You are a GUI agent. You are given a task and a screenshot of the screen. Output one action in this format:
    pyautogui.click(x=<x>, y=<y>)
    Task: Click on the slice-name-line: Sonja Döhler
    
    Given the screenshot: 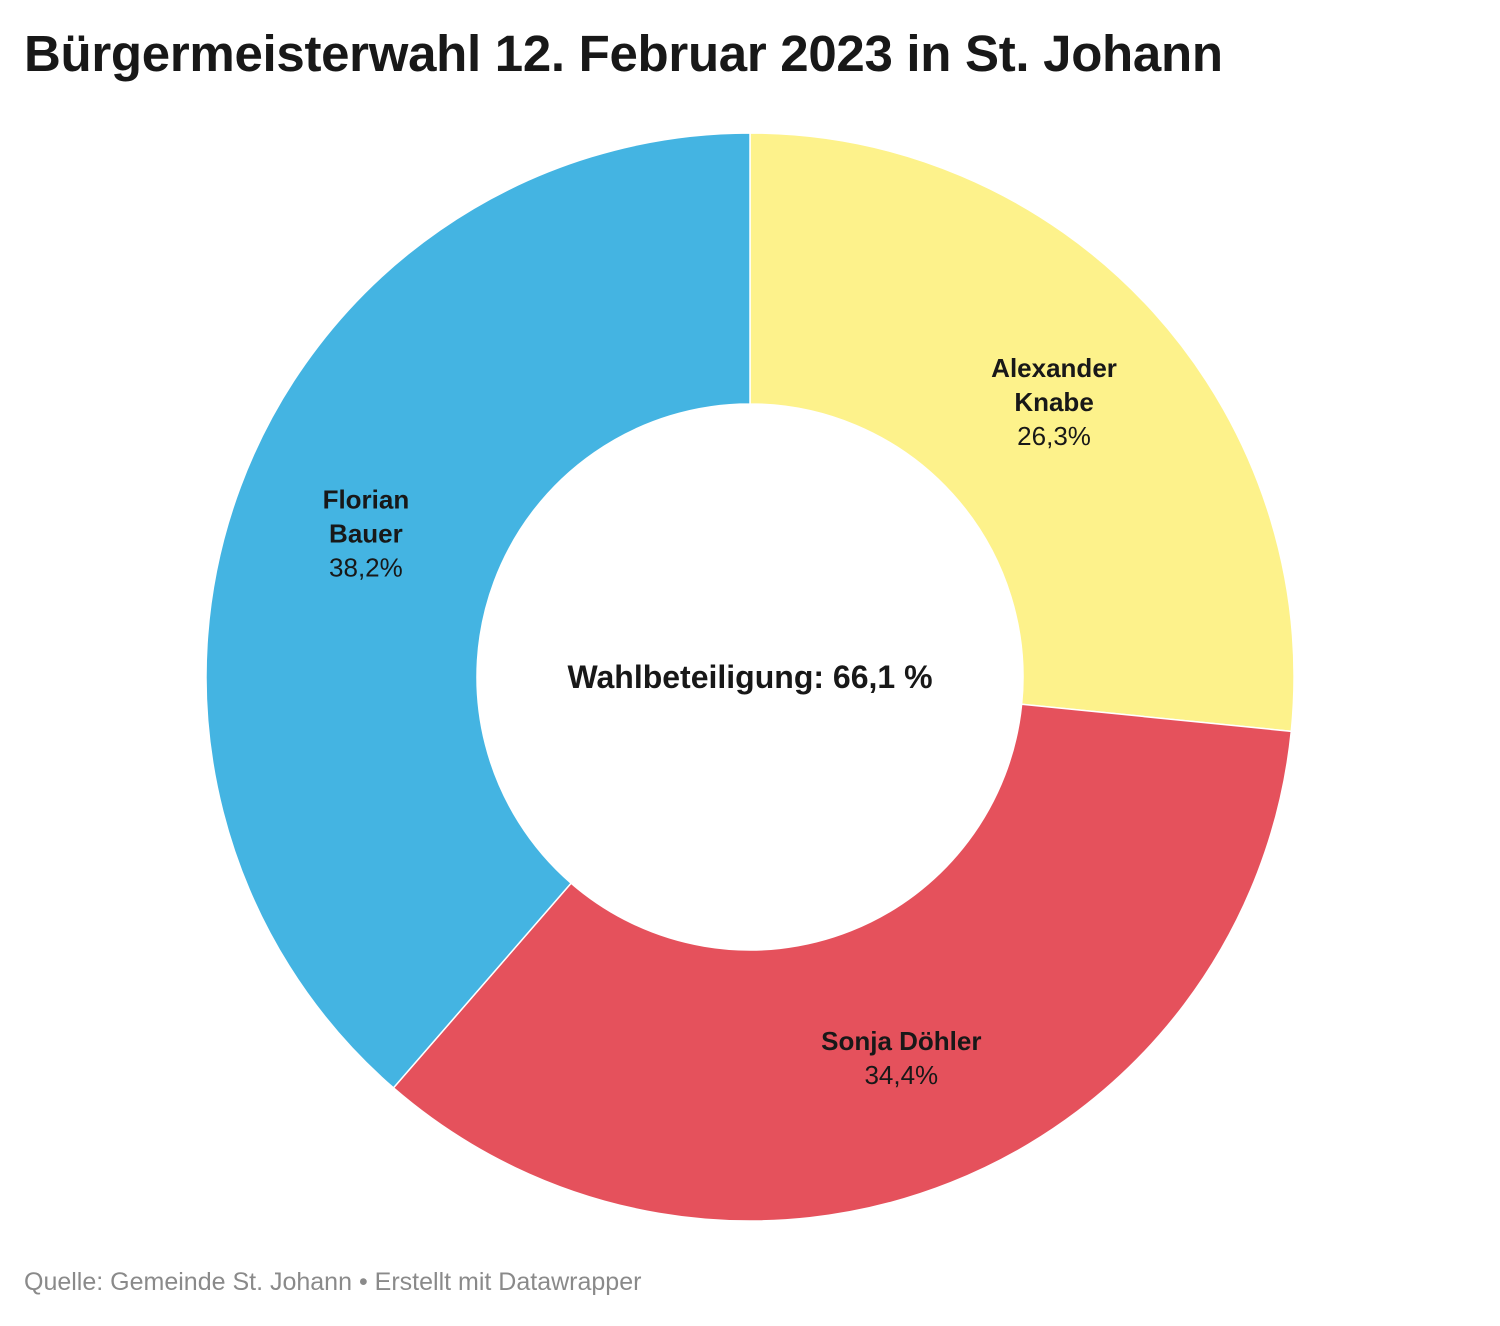 What is the action you would take?
    pyautogui.click(x=901, y=1041)
    